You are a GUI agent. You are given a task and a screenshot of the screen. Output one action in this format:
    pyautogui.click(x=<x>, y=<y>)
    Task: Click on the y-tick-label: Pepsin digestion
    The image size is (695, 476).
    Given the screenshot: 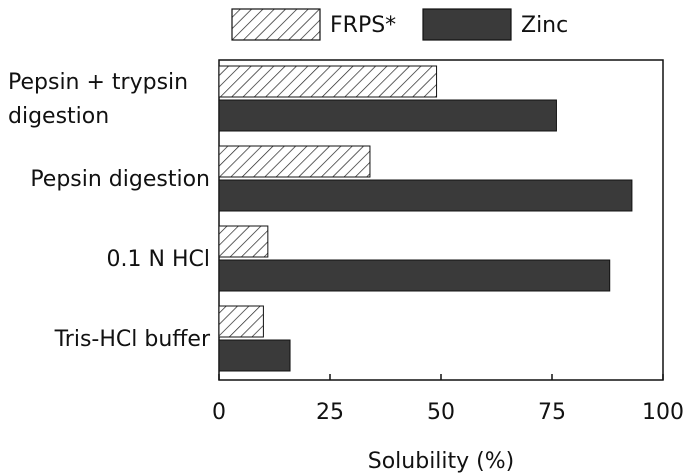 What is the action you would take?
    pyautogui.click(x=120, y=179)
    